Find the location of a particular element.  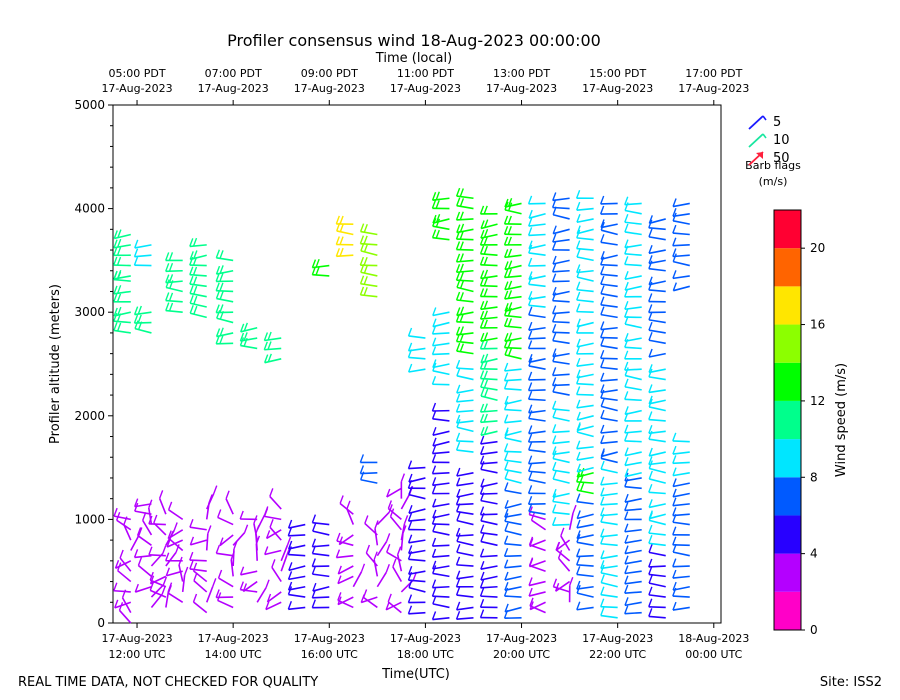

x-tick-label-time: 14:00 UTC is located at coordinates (233, 654).